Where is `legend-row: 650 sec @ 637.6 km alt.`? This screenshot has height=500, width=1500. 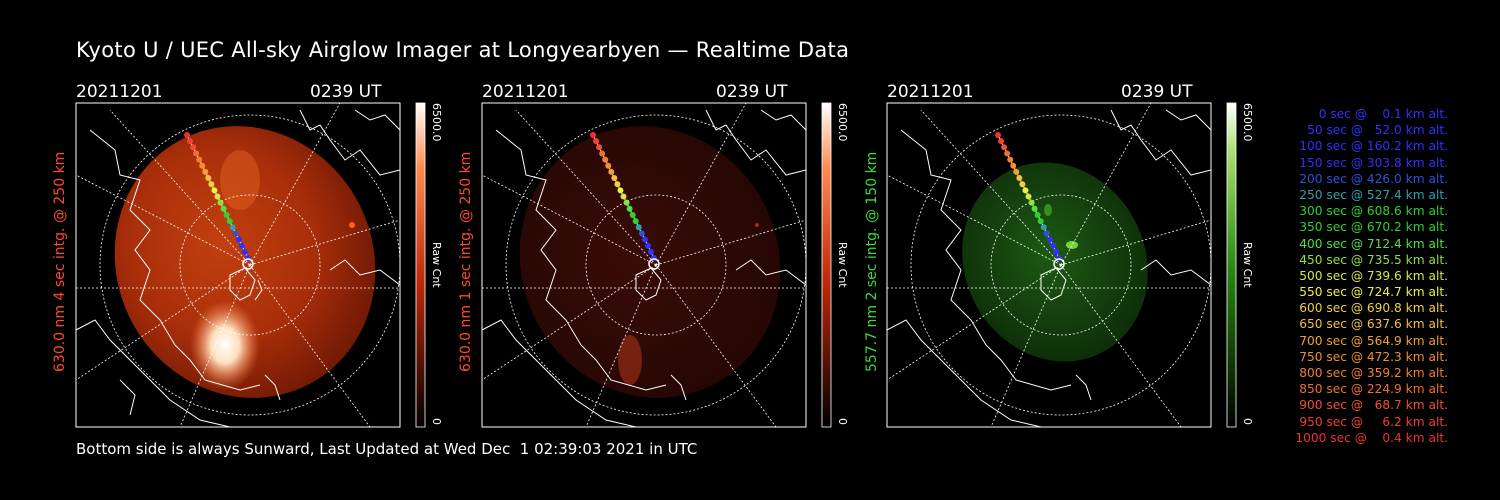 legend-row: 650 sec @ 637.6 km alt. is located at coordinates (1373, 324).